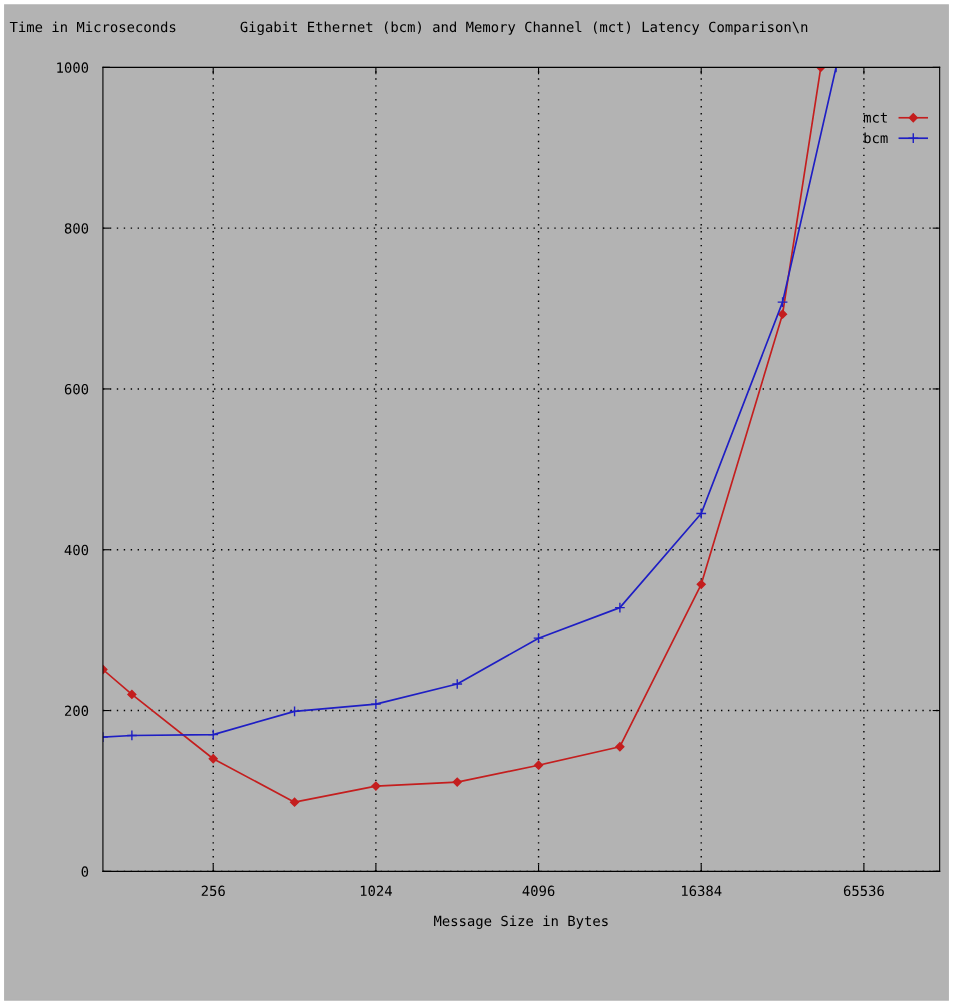  What do you see at coordinates (524, 28) in the screenshot?
I see `chart-title: Gigabit Ethernet (bcm) and Memory Channel (mct) Latency Comparison\n` at bounding box center [524, 28].